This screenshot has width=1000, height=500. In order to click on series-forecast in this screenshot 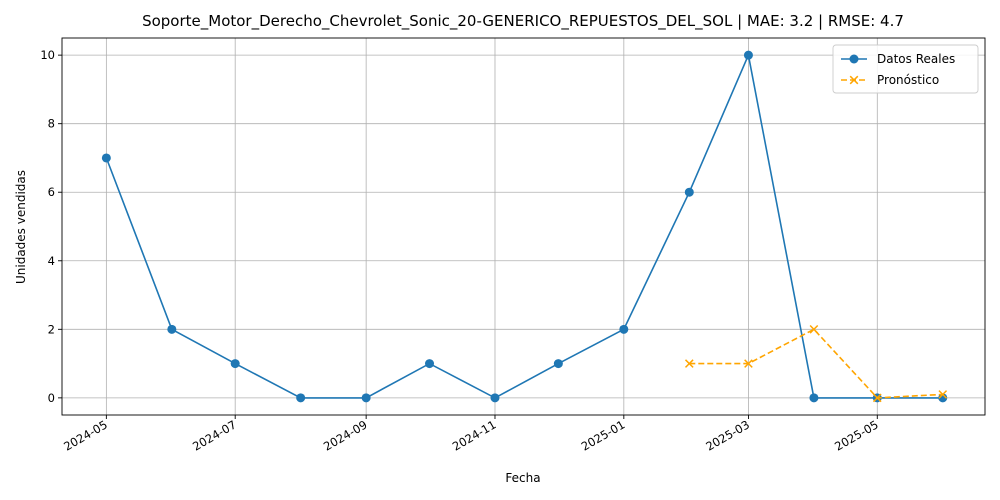, I will do `click(816, 363)`.